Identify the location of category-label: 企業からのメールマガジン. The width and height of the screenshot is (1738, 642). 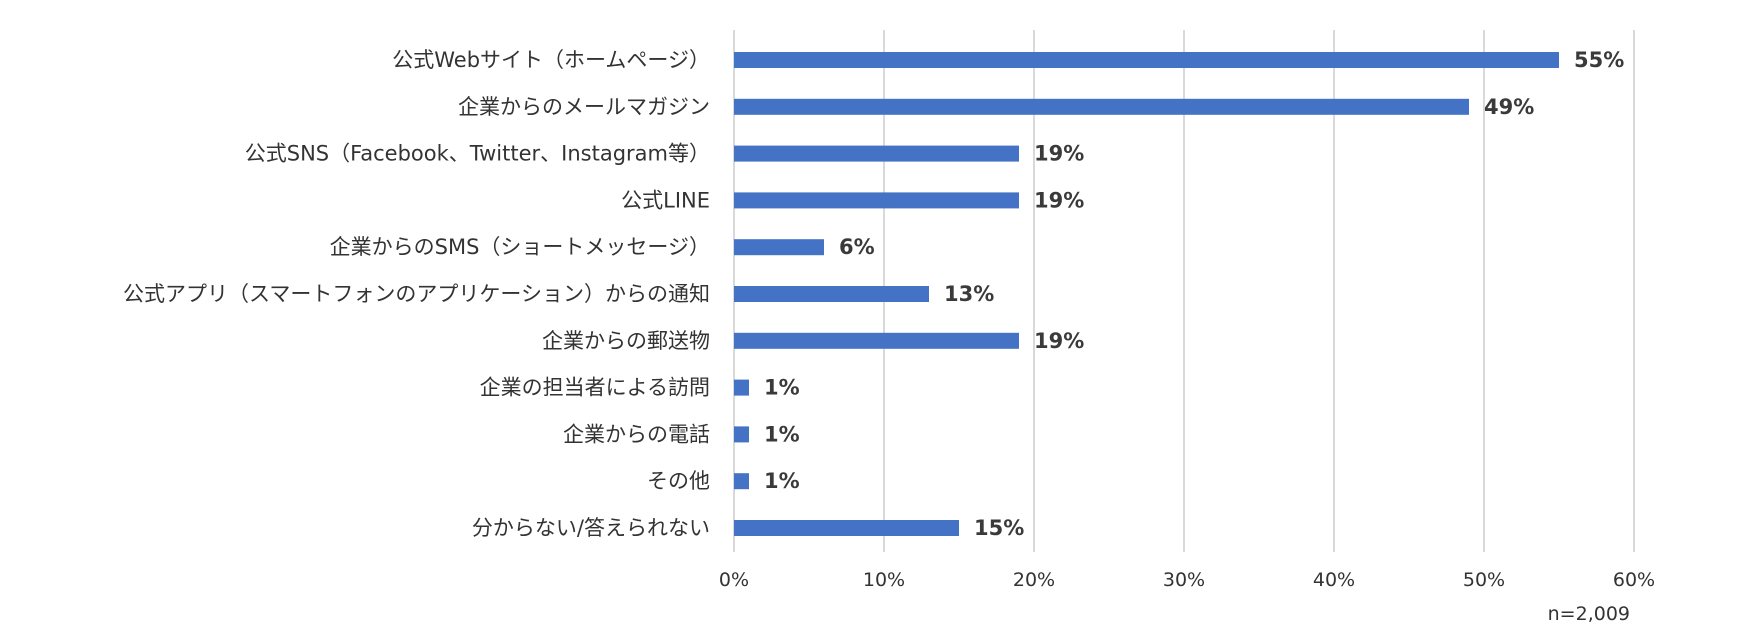
(584, 107).